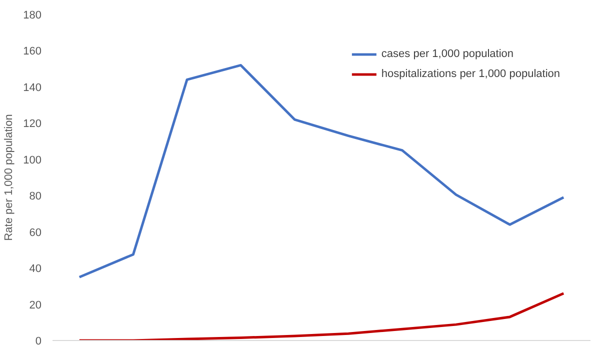 The height and width of the screenshot is (350, 600). Describe the element at coordinates (35, 269) in the screenshot. I see `y-tick-label: 40` at that location.